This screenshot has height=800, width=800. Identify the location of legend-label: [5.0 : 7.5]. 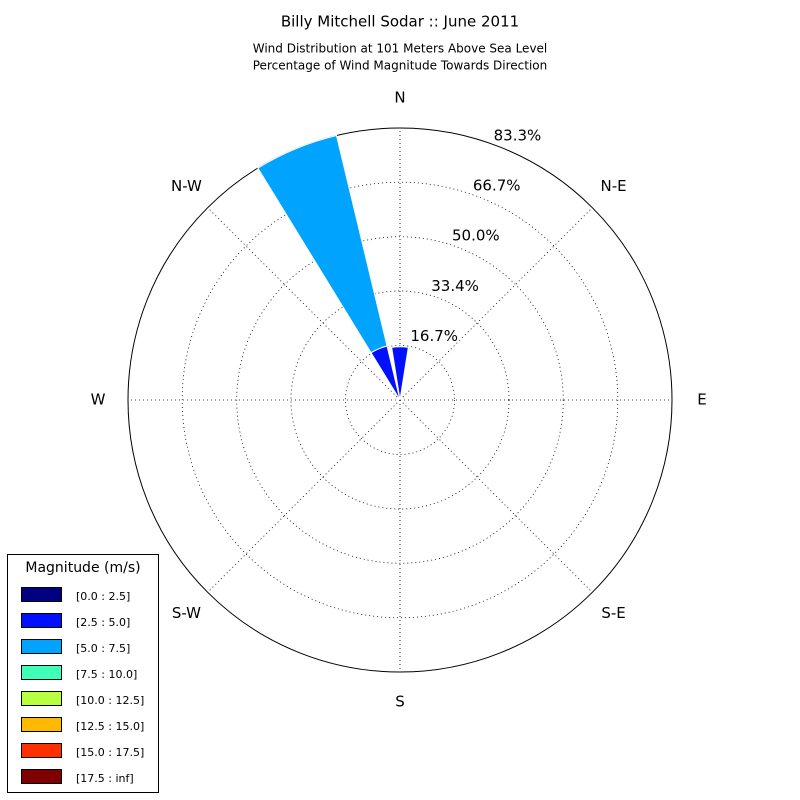
(103, 648).